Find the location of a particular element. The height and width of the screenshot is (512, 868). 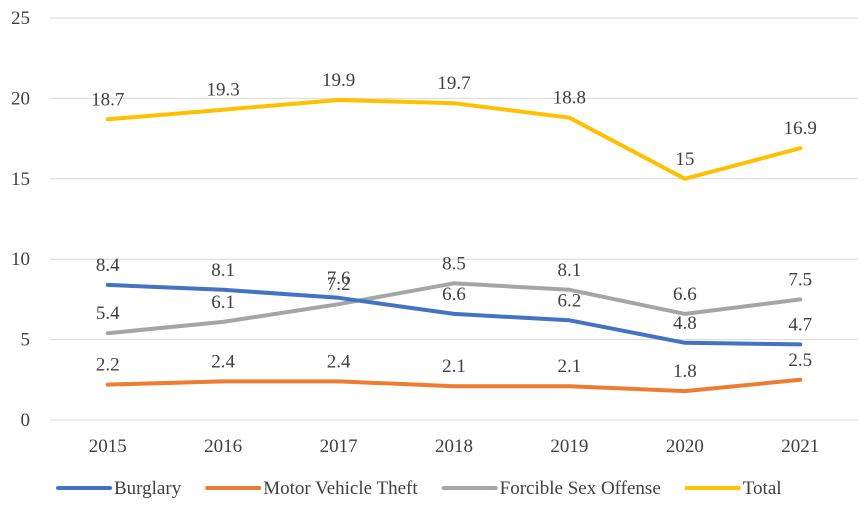

x-tick-label: 2015 is located at coordinates (108, 446).